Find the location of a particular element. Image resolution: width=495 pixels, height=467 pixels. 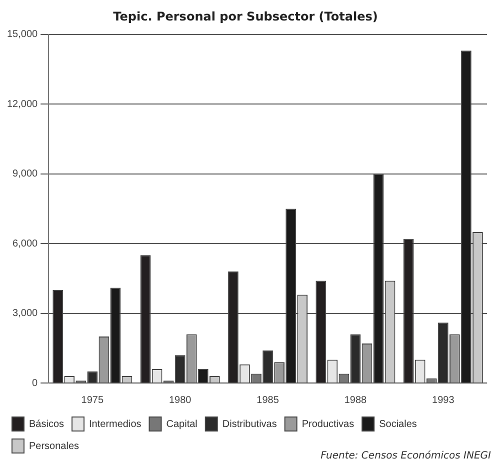

chart-title: Tepic. Personal por Subsector (Totales) is located at coordinates (245, 16).